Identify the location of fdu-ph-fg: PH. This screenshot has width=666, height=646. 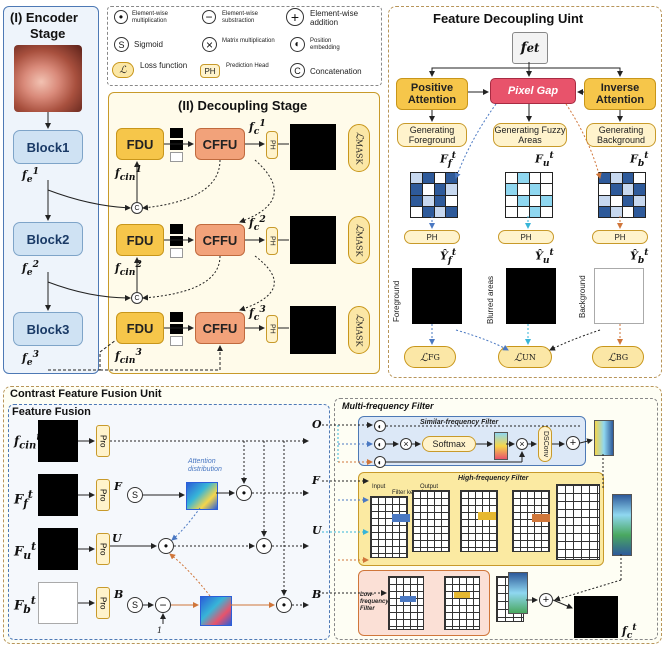
(432, 237).